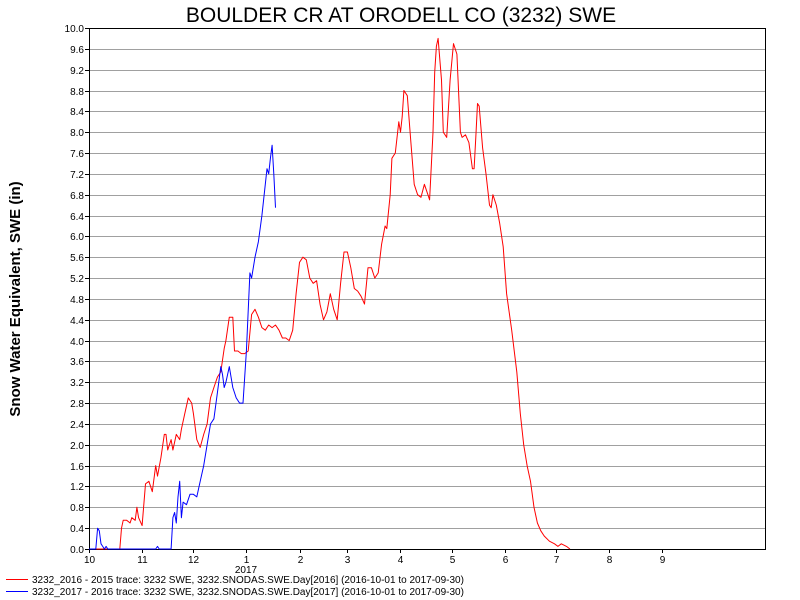 This screenshot has width=800, height=600. Describe the element at coordinates (247, 560) in the screenshot. I see `x-tick-label: 1` at that location.